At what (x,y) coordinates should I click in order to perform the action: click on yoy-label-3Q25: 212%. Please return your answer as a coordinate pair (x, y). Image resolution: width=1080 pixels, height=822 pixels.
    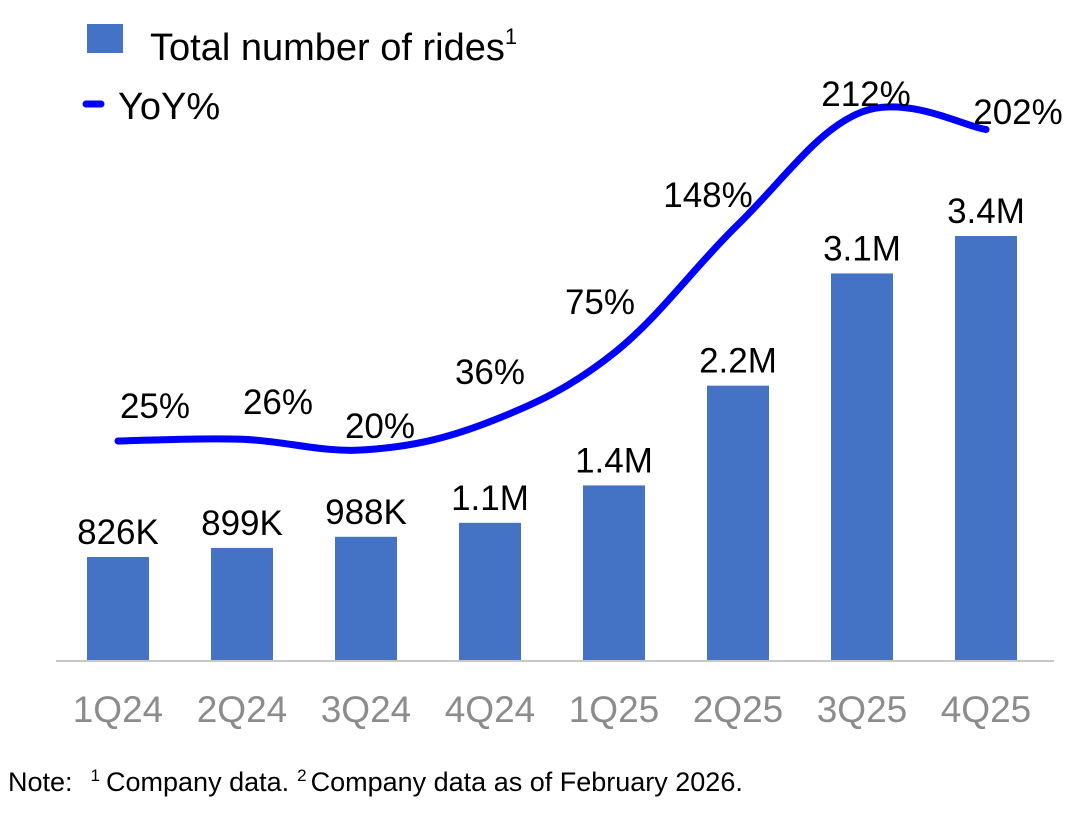
    Looking at the image, I should click on (866, 94).